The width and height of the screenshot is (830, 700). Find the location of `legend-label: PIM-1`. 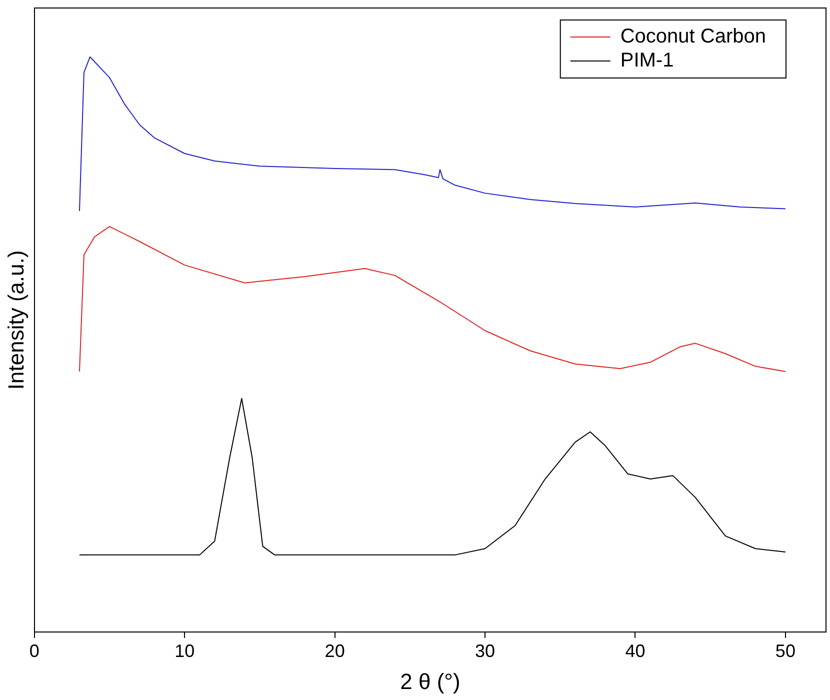

legend-label: PIM-1 is located at coordinates (647, 61).